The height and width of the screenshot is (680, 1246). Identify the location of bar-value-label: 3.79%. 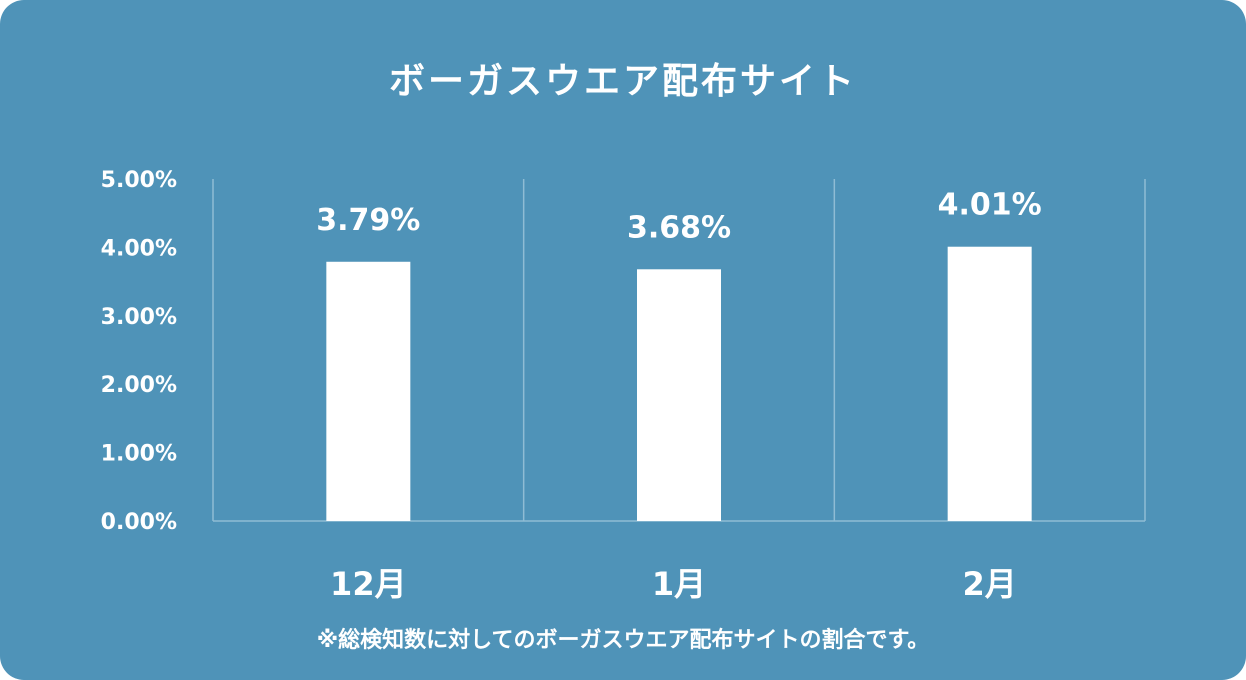
(368, 220).